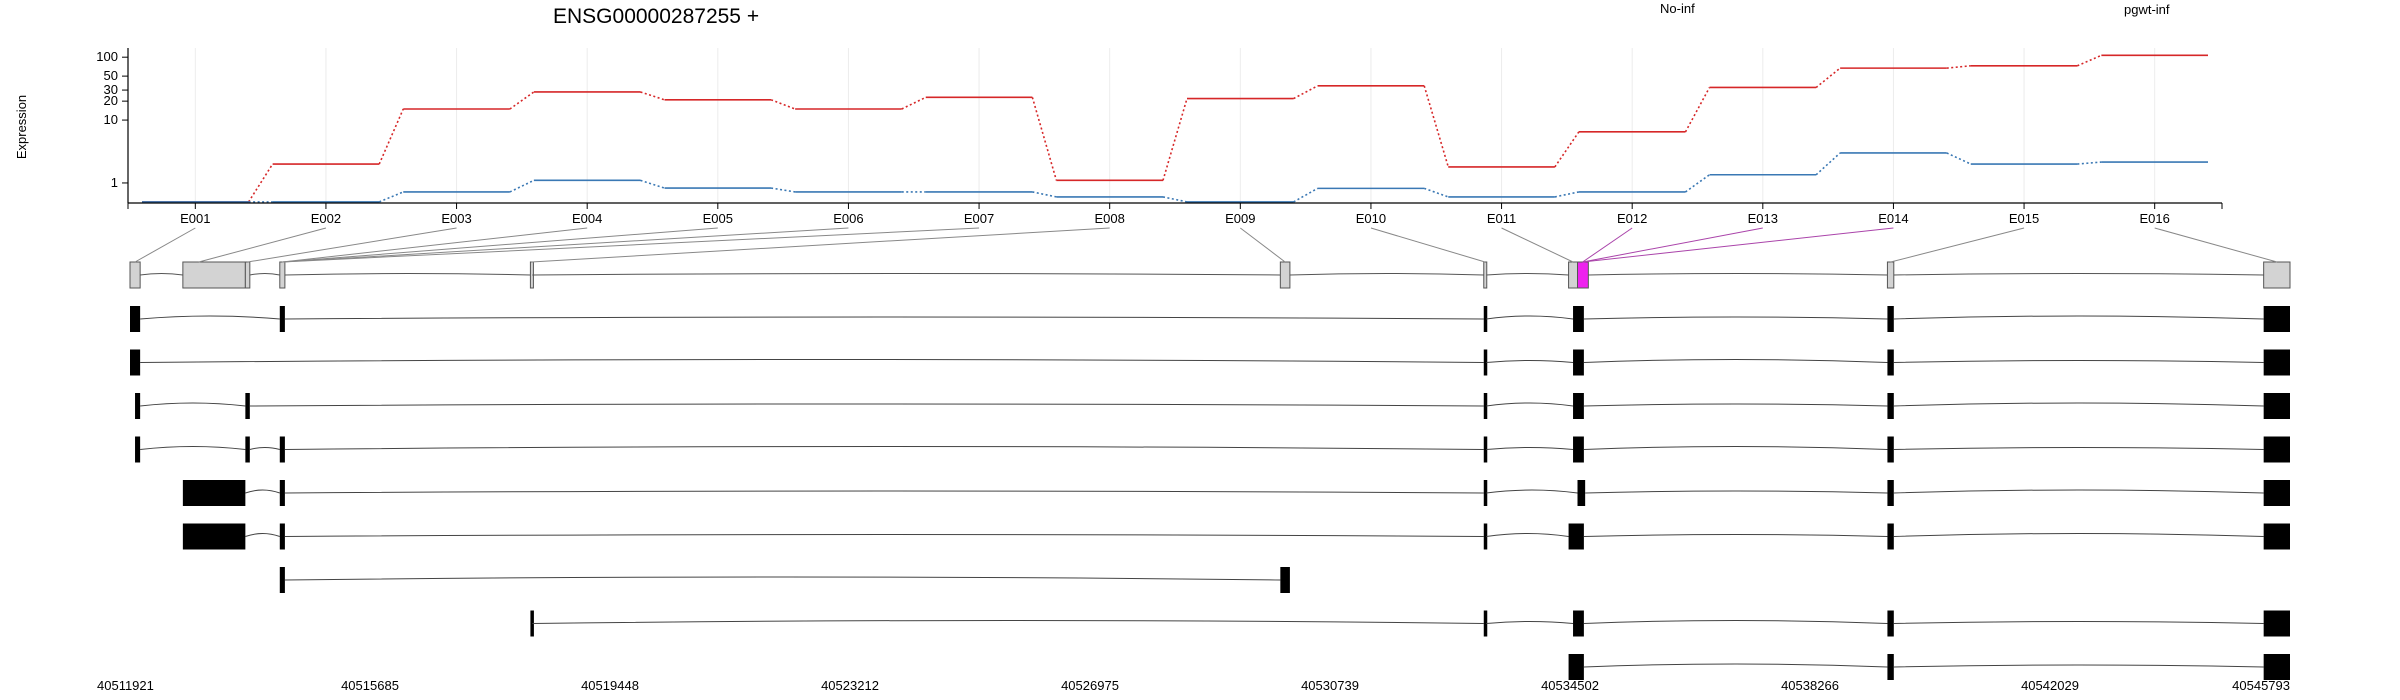  Describe the element at coordinates (1330, 685) in the screenshot. I see `genomic-coordinate-label: 40530739` at that location.